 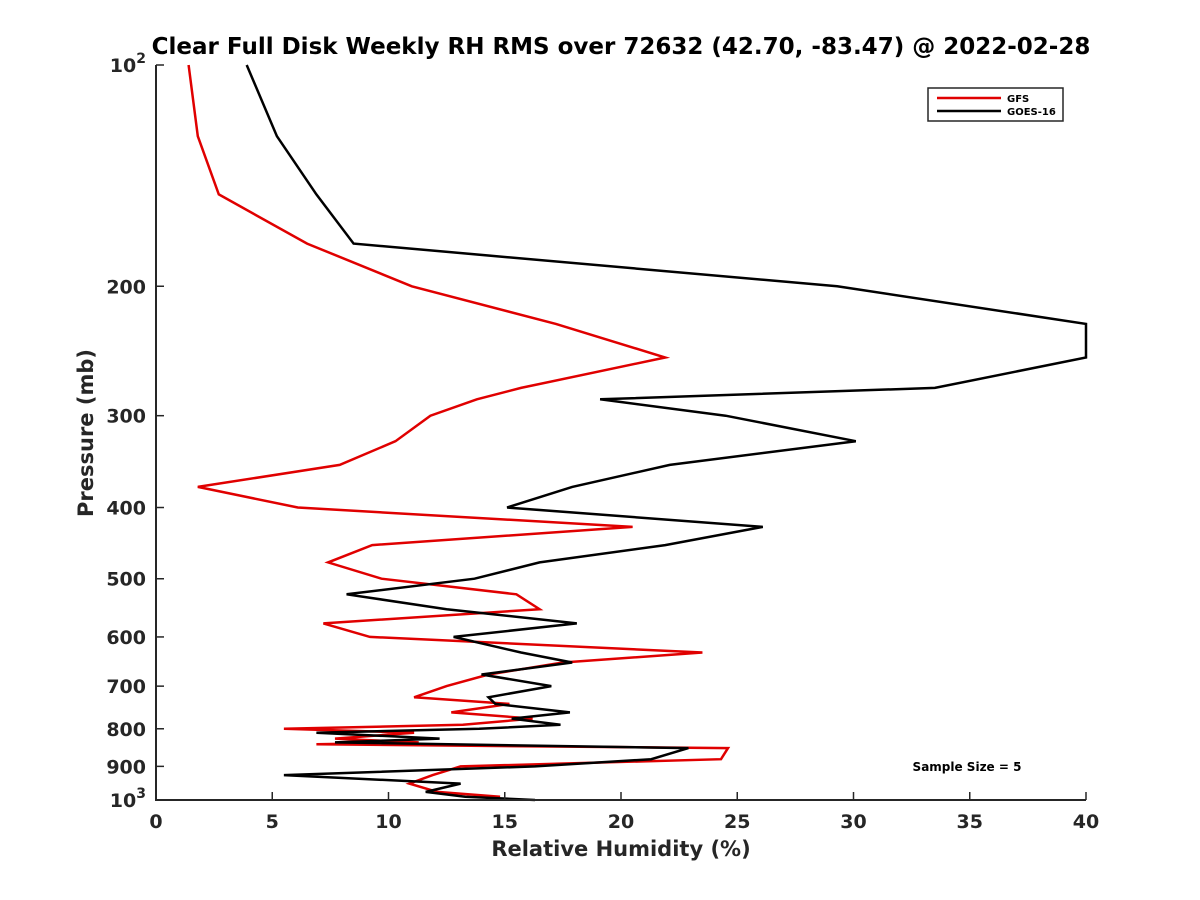 What do you see at coordinates (126, 687) in the screenshot?
I see `y-tick-label: 700` at bounding box center [126, 687].